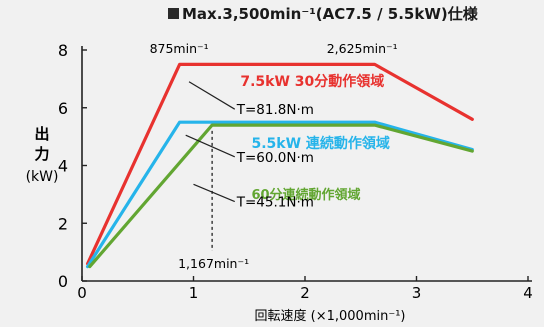 This screenshot has height=327, width=544. What do you see at coordinates (210, 146) in the screenshot?
I see `torque-leader-5-5kw` at bounding box center [210, 146].